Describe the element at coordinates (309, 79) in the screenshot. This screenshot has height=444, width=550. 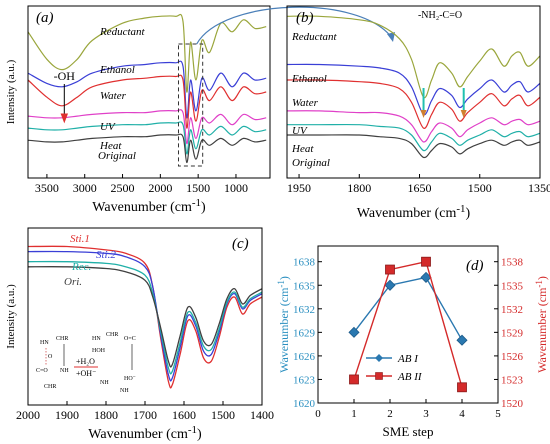
I see `series-label: Ethanol` at that location.